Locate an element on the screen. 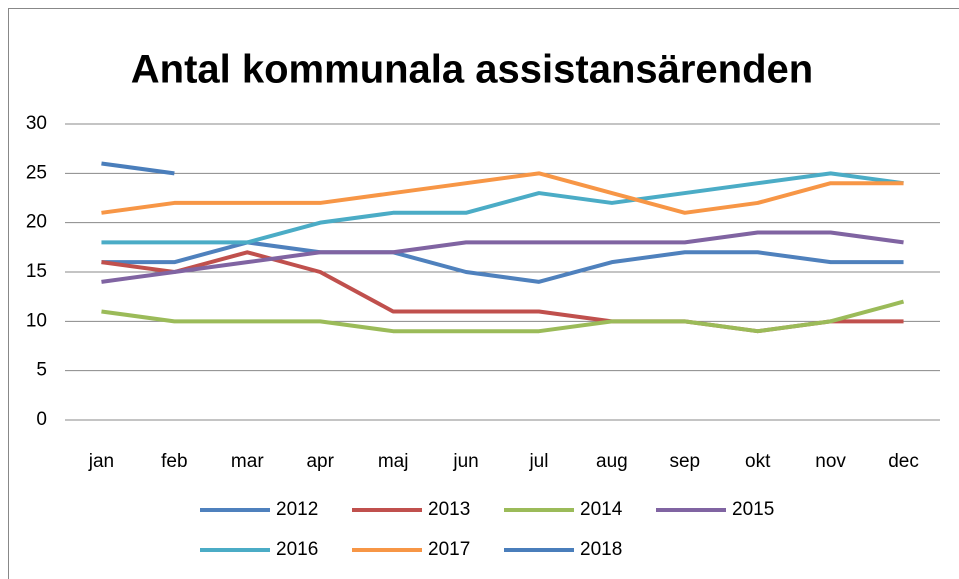  x-tick-label: nov is located at coordinates (830, 461).